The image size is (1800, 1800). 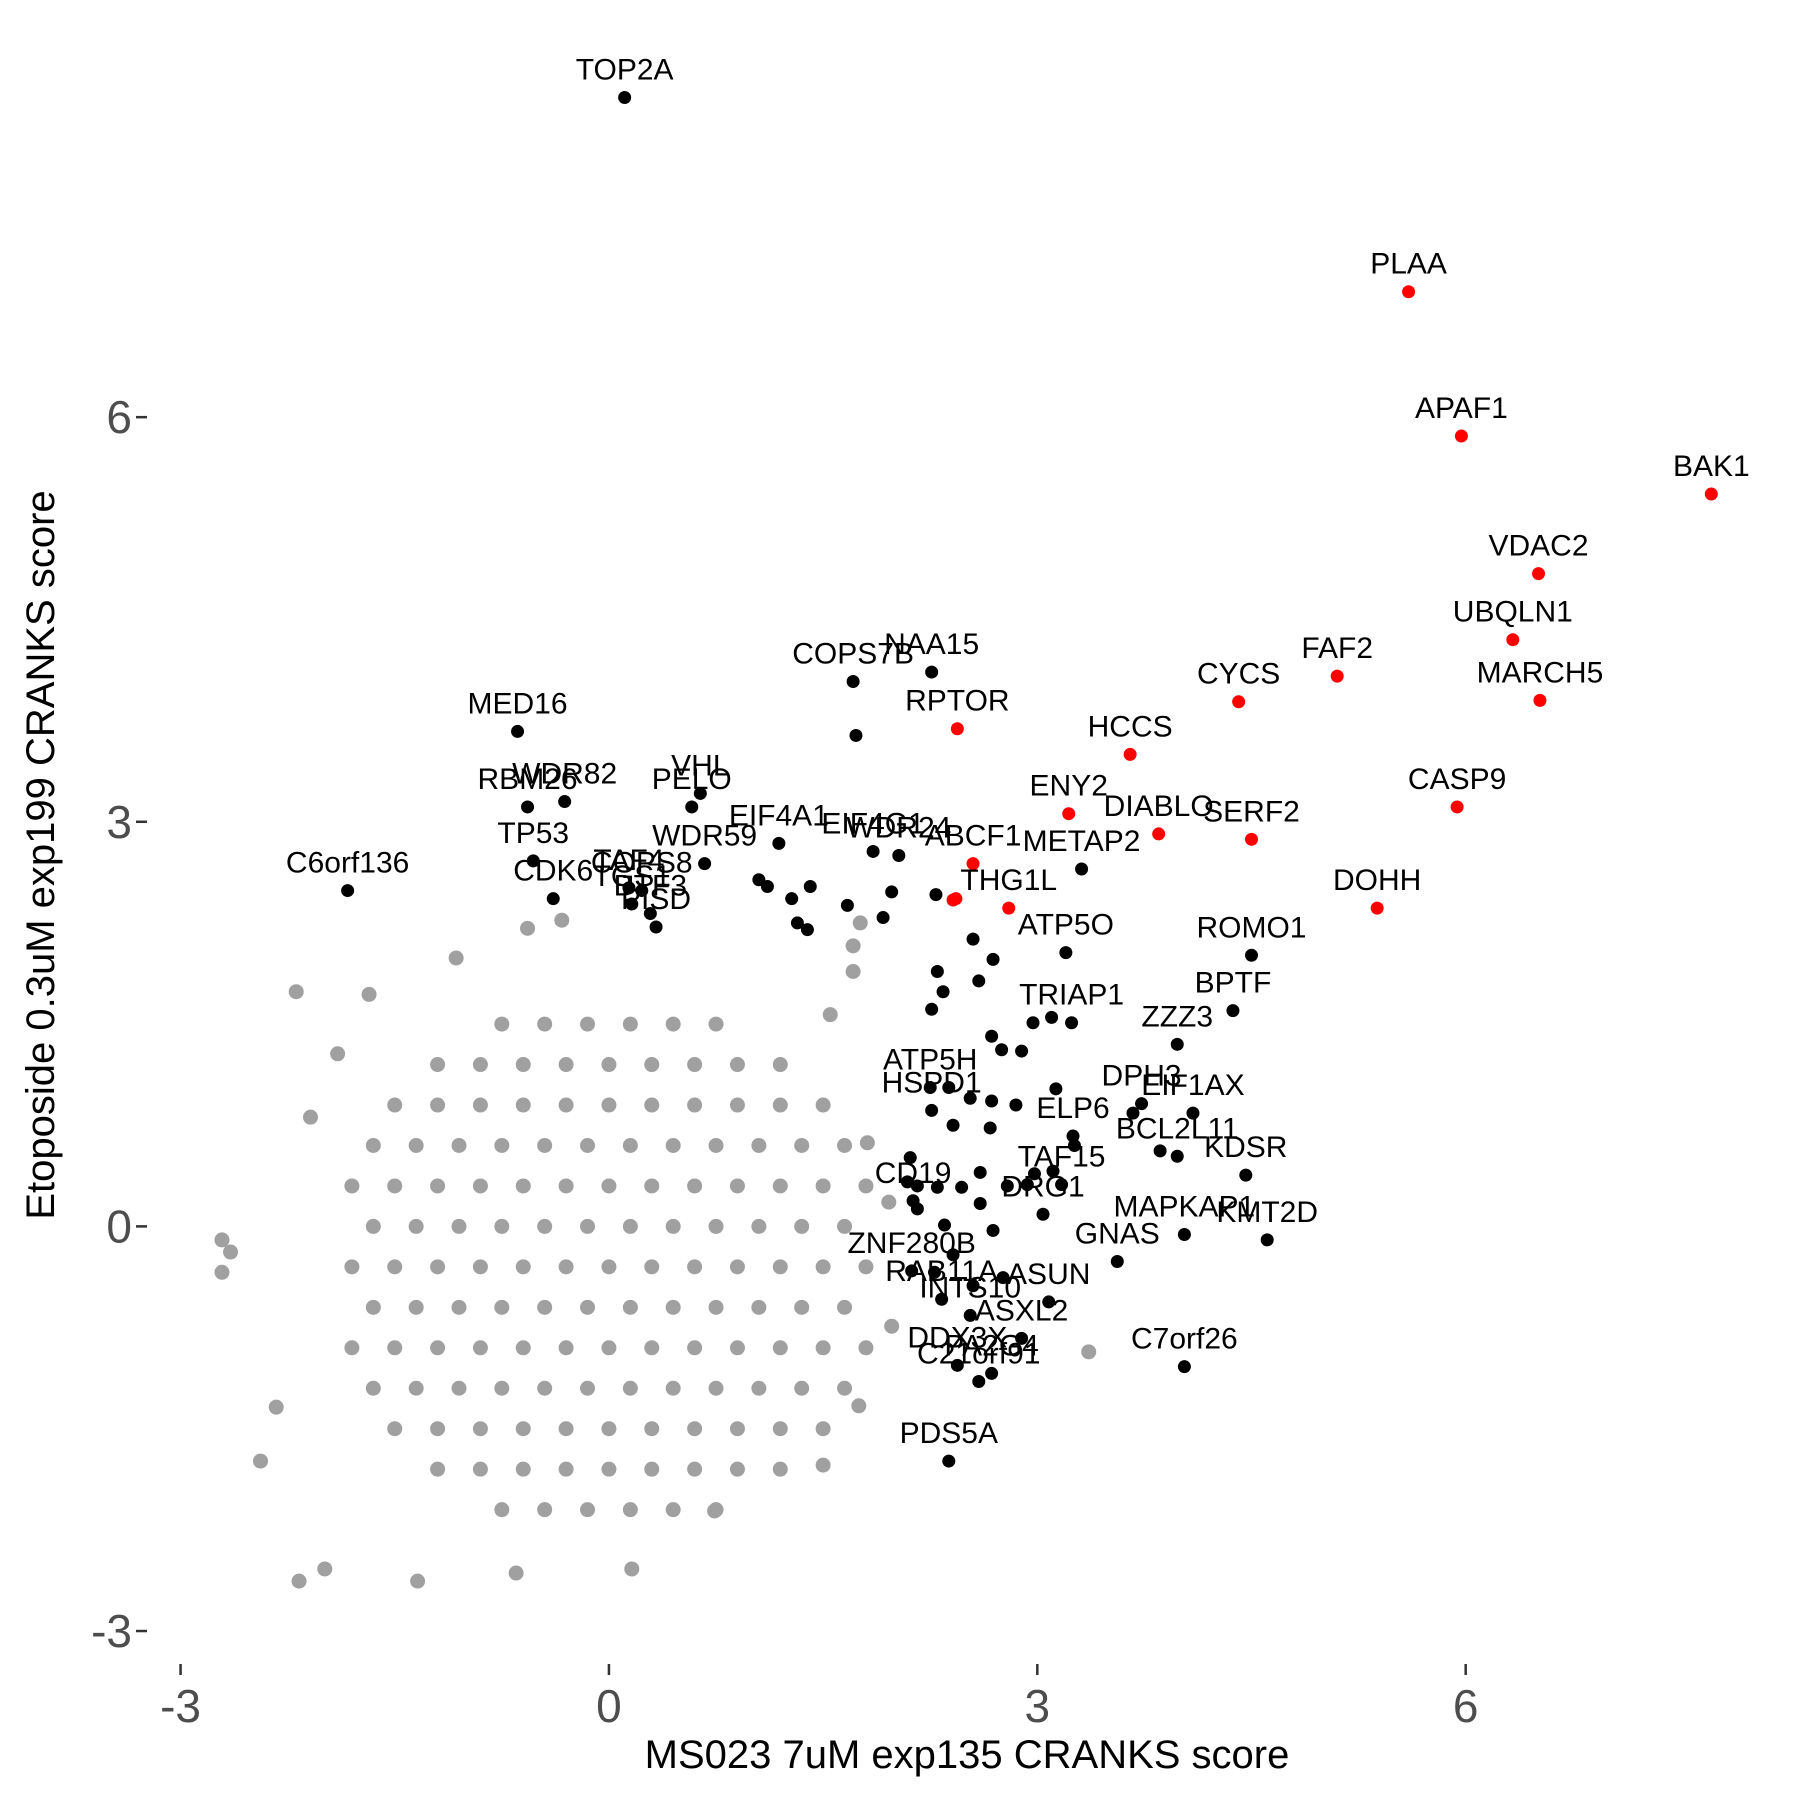 What do you see at coordinates (973, 836) in the screenshot?
I see `point-label: ABCF1` at bounding box center [973, 836].